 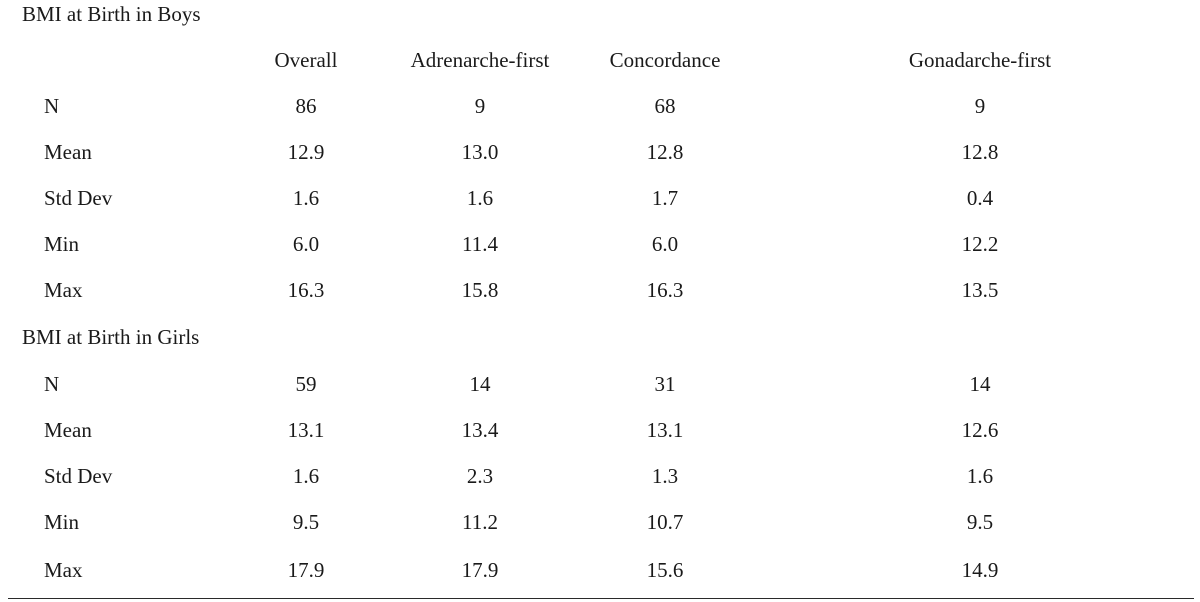 I want to click on table-cell: 68, so click(x=665, y=106).